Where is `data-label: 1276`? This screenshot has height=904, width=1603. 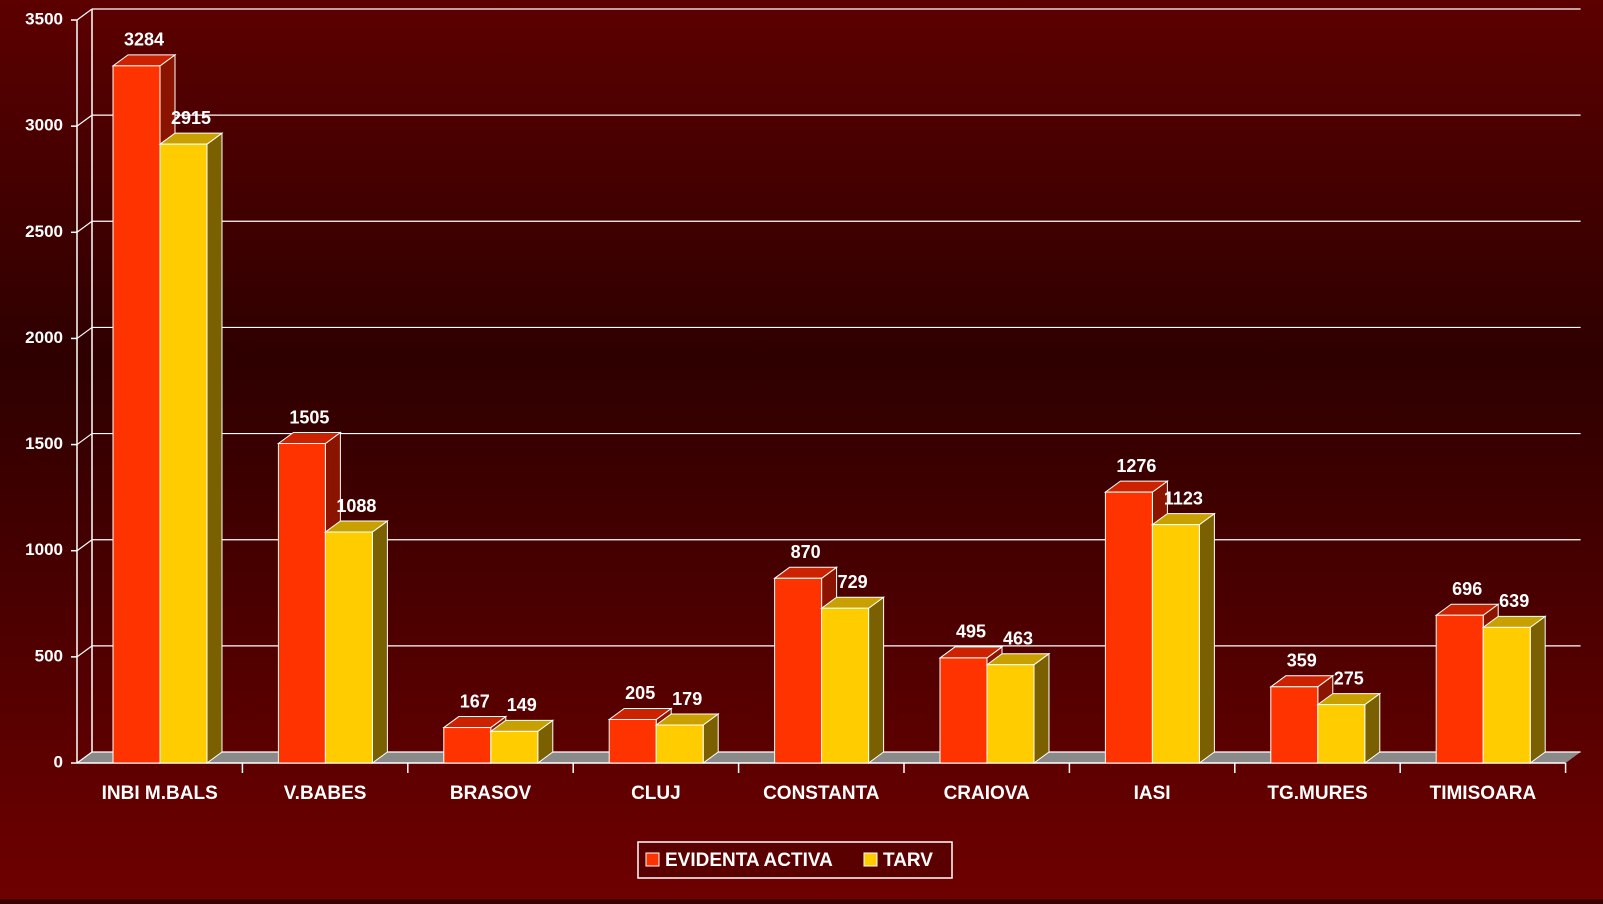 data-label: 1276 is located at coordinates (1136, 466).